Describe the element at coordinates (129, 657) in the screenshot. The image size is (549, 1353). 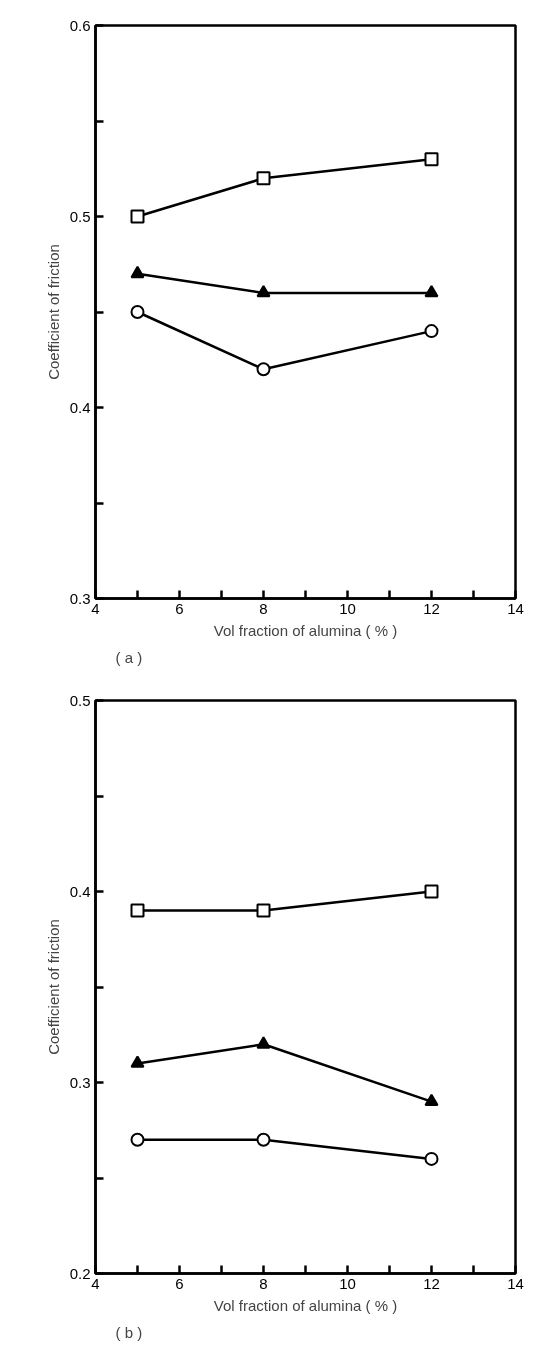
I see `text: ( a )` at that location.